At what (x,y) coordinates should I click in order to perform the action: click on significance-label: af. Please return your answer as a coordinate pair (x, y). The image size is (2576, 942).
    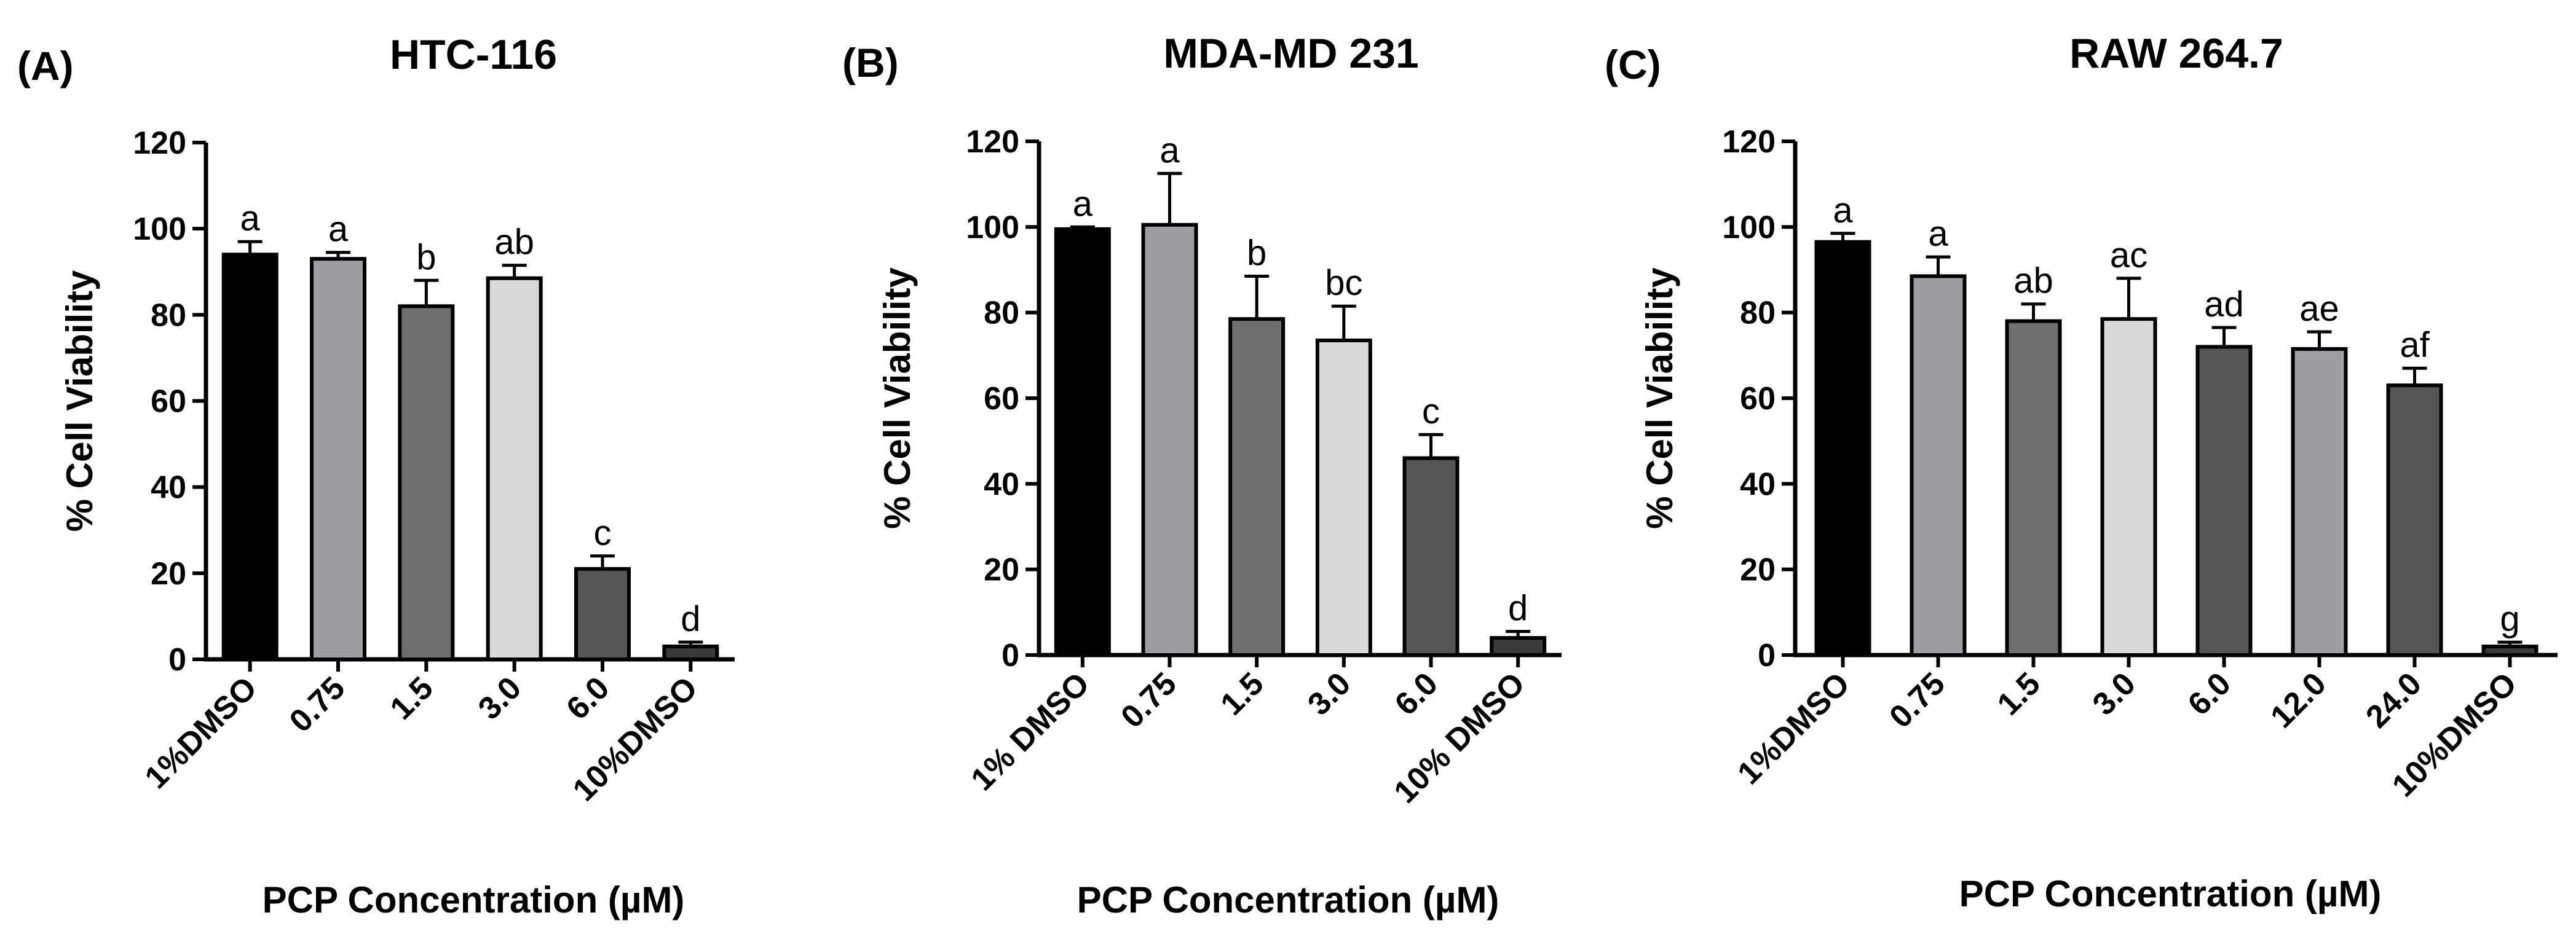
    Looking at the image, I should click on (2415, 345).